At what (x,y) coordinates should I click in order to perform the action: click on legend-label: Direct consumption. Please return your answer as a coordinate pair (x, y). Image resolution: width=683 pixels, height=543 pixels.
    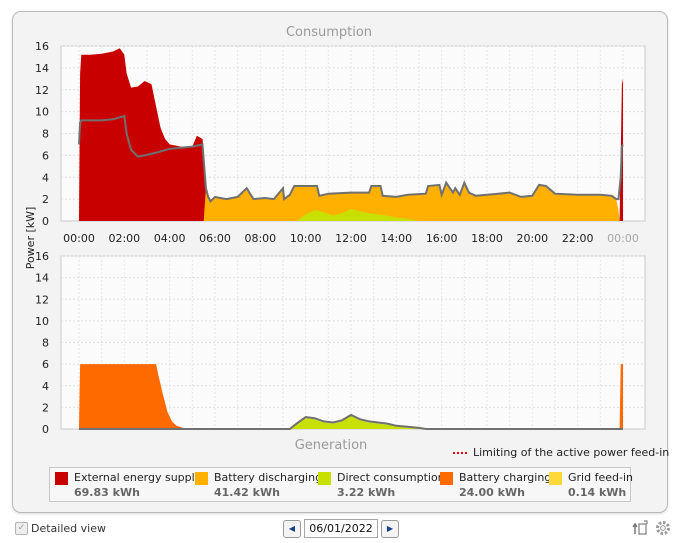
    Looking at the image, I should click on (391, 477).